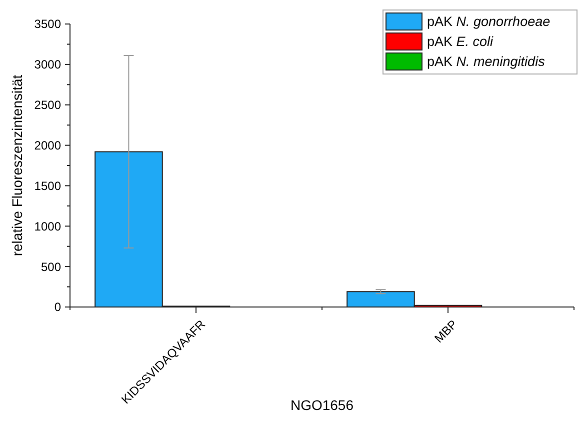  Describe the element at coordinates (17, 165) in the screenshot. I see `y-axis-title: relative Fluoreszenzintensität` at that location.